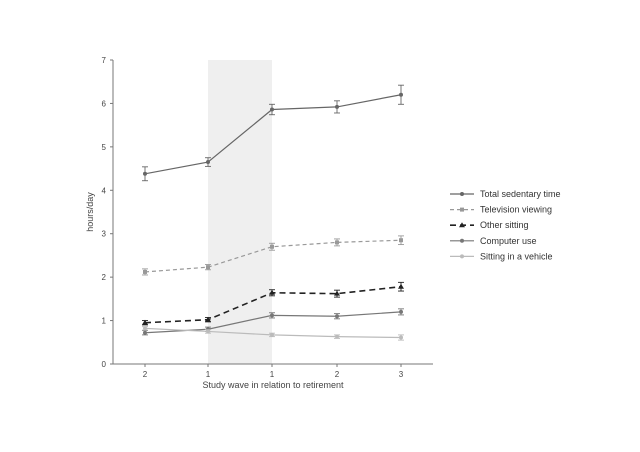  I want to click on x-ticks: 2 1 1 2 3, so click(273, 371).